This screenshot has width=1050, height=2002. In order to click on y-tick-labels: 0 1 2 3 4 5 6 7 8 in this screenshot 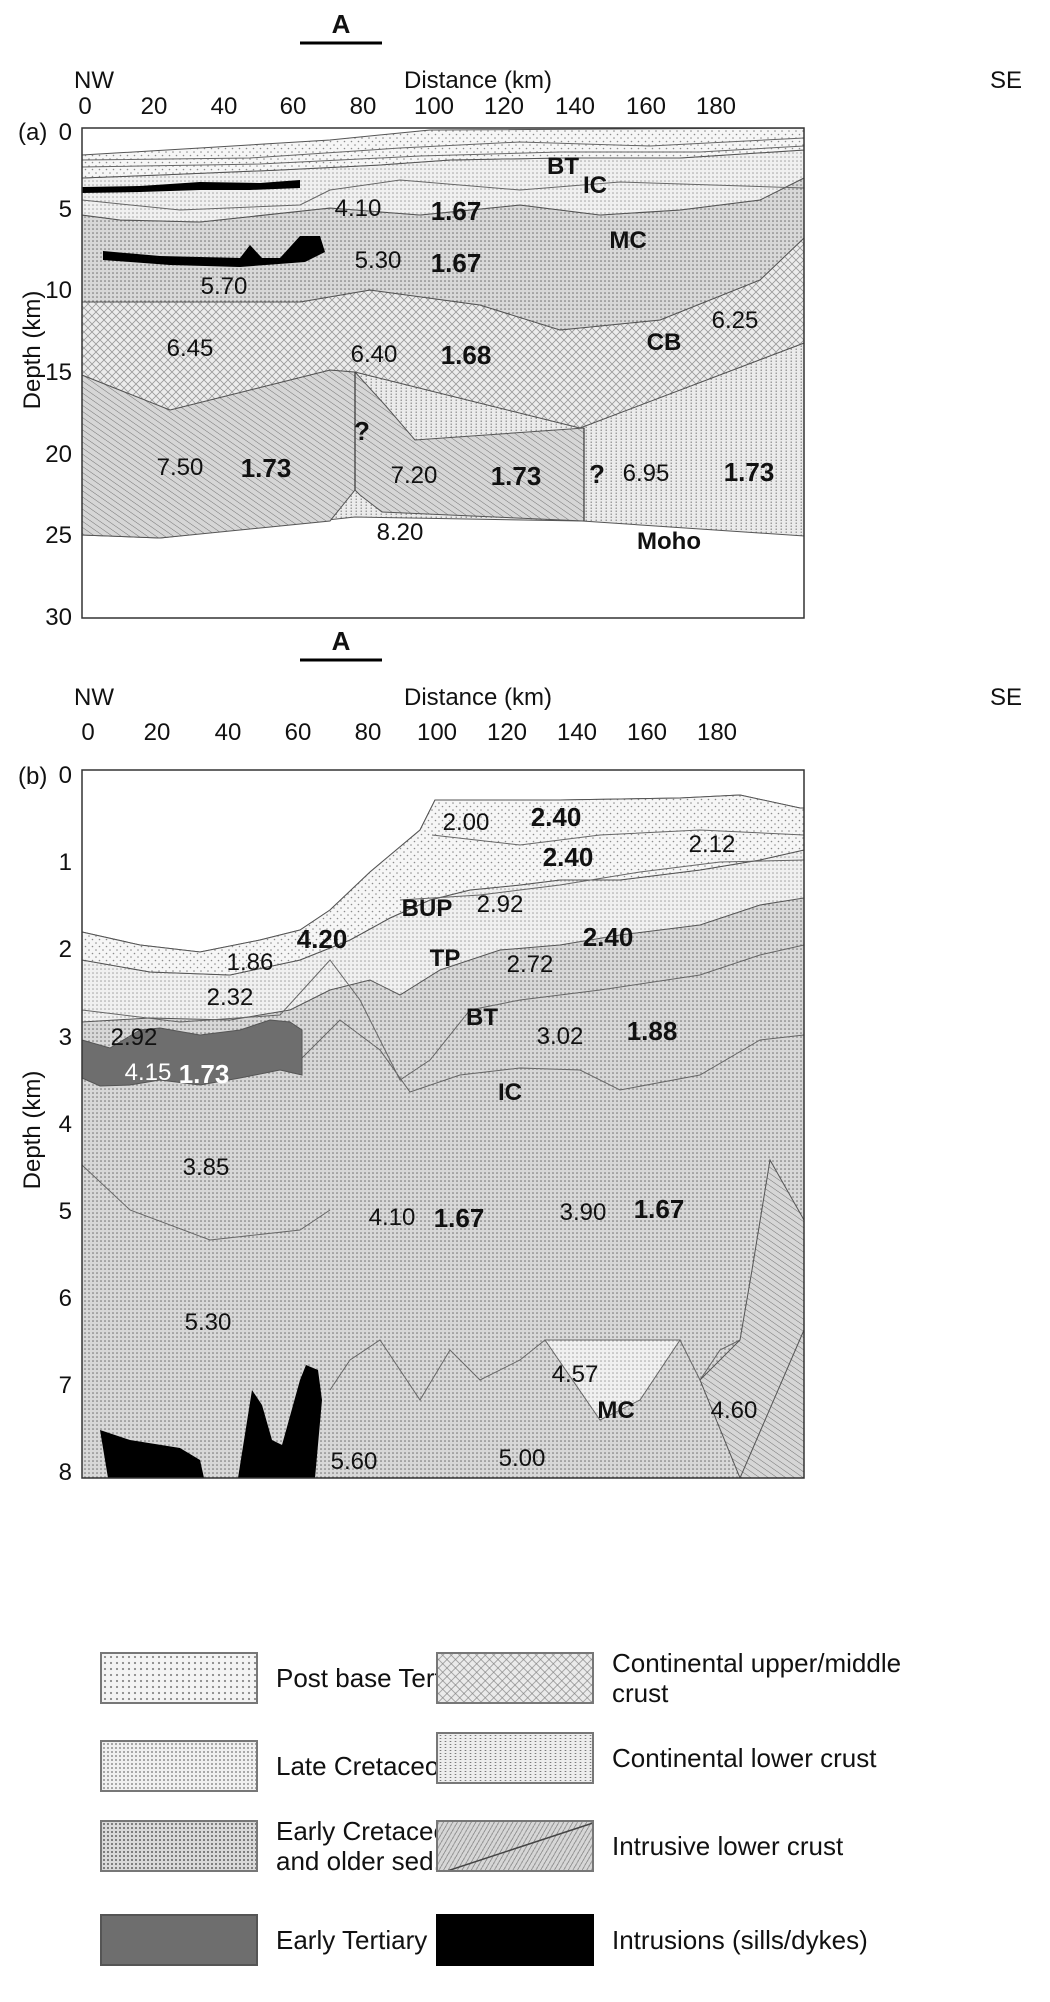, I will do `click(65, 1124)`.